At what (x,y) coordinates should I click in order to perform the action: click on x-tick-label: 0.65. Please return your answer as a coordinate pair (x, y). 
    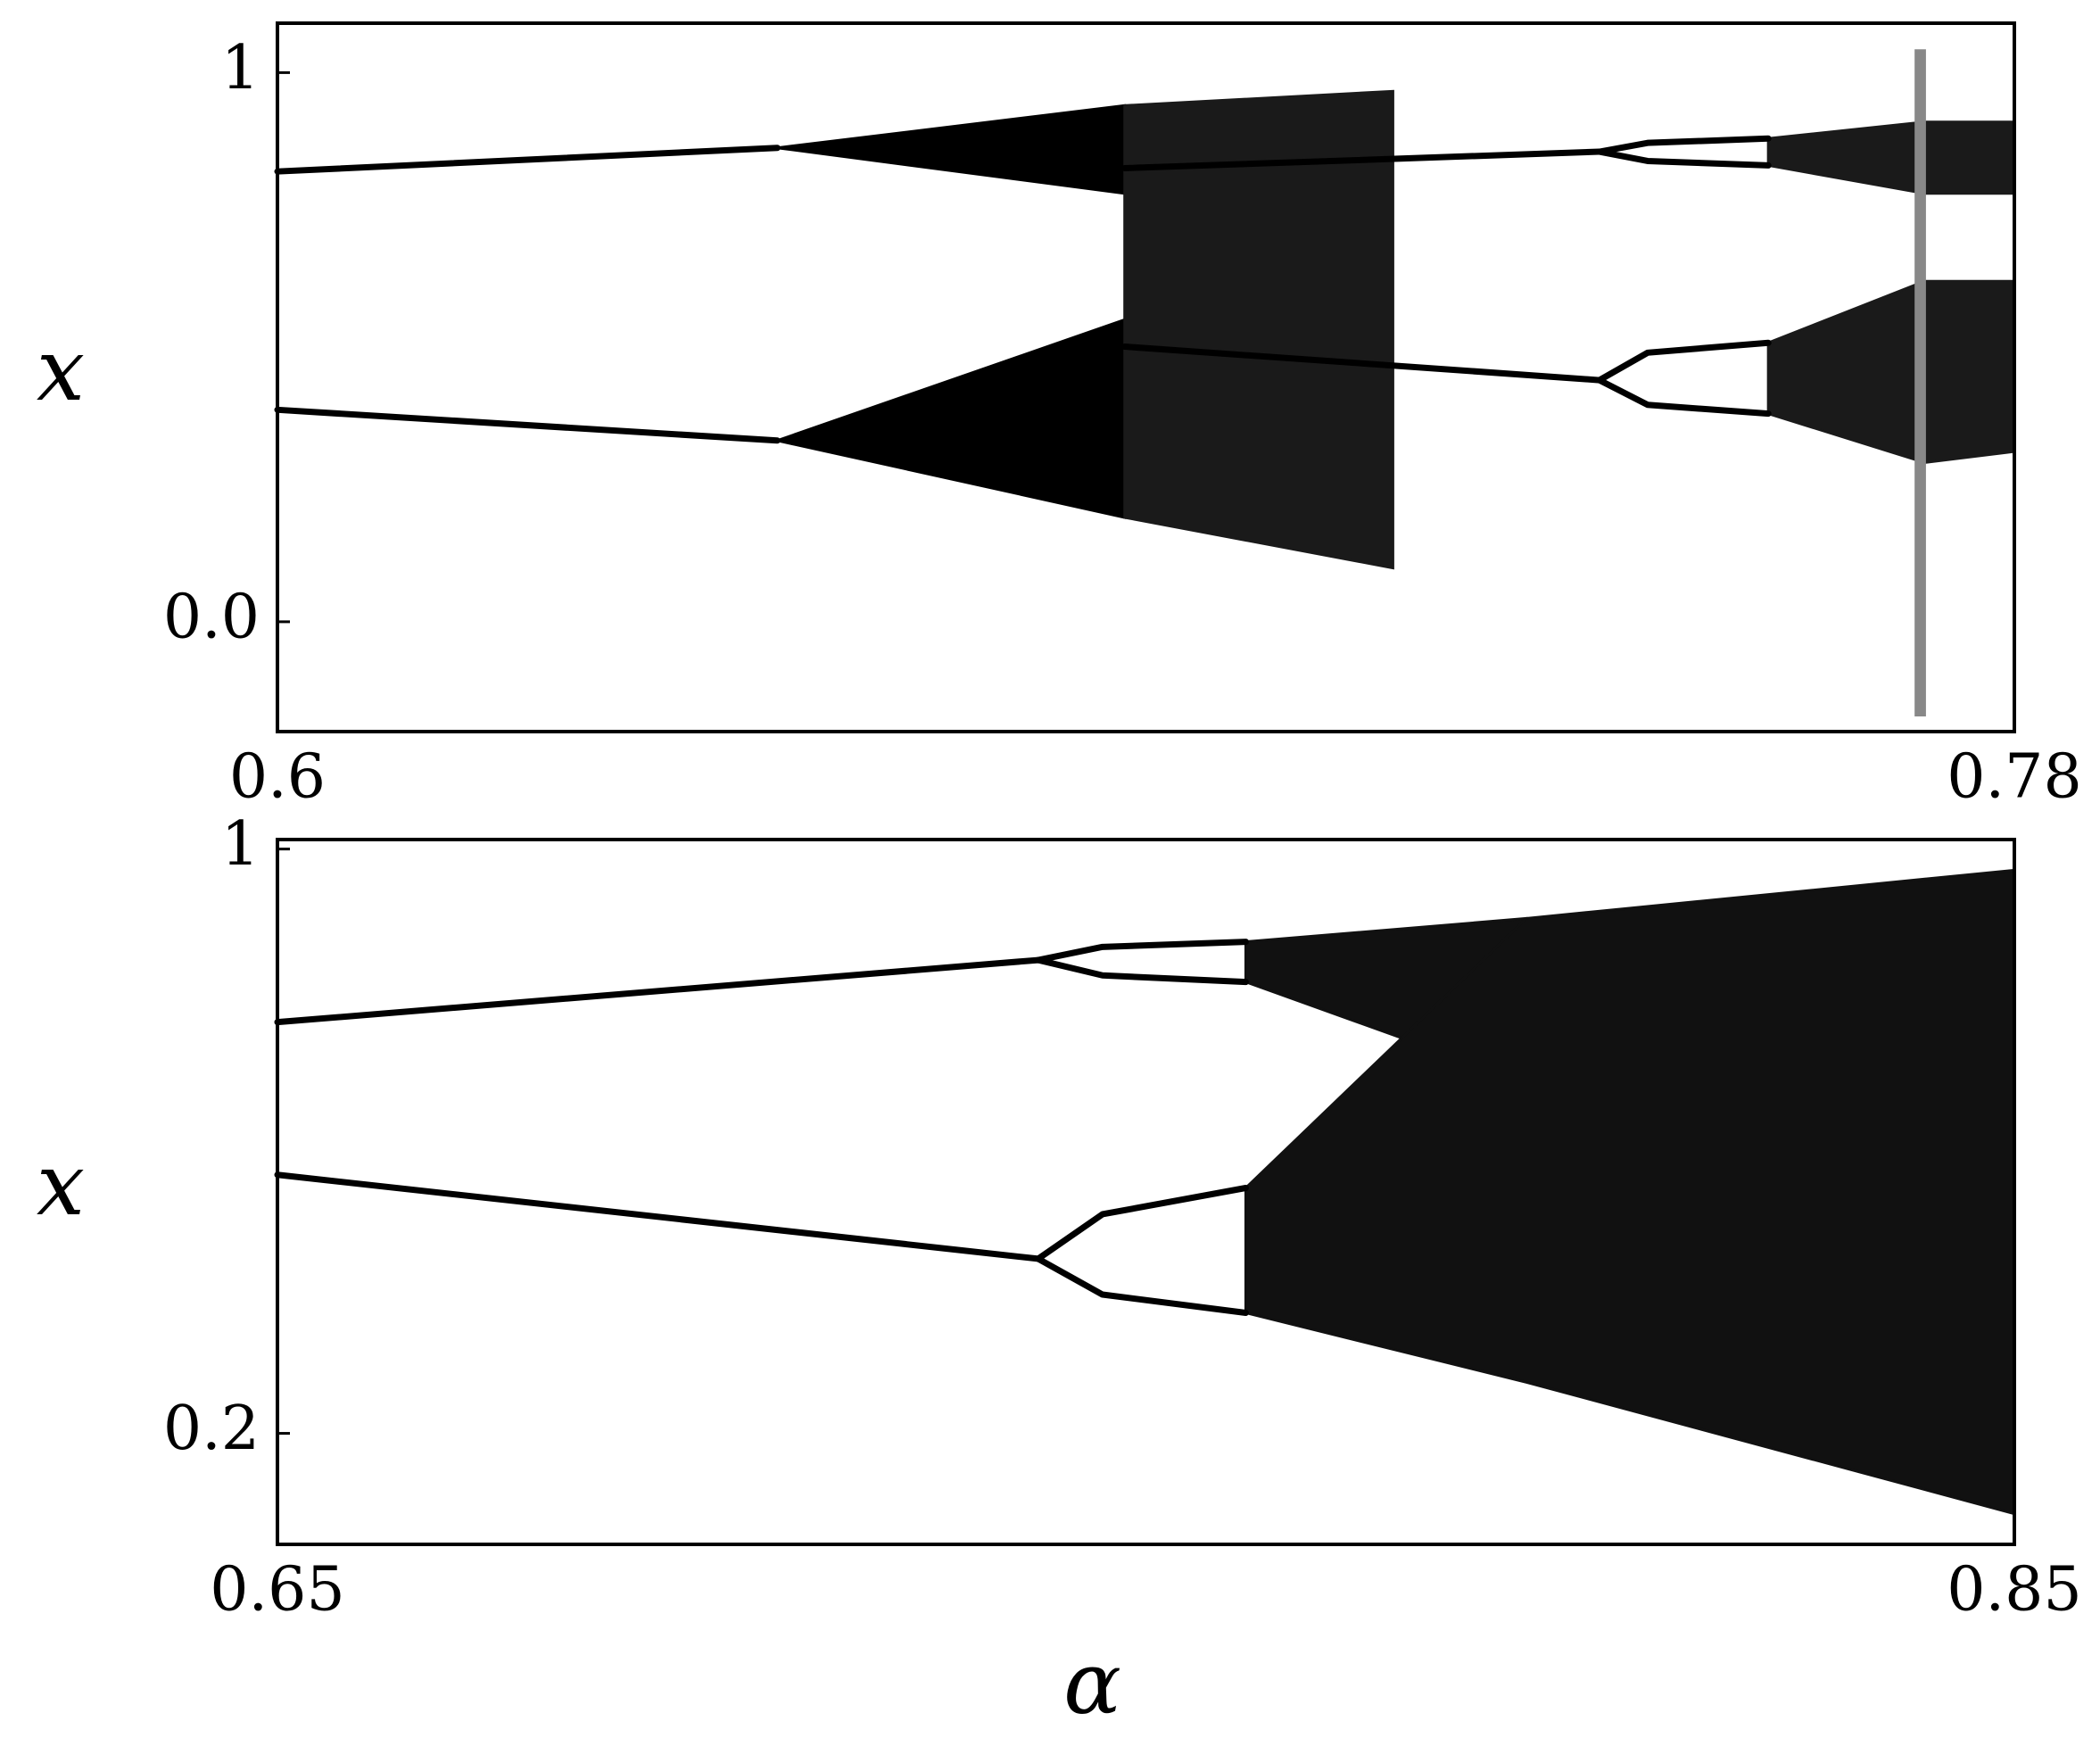
    Looking at the image, I should click on (277, 1590).